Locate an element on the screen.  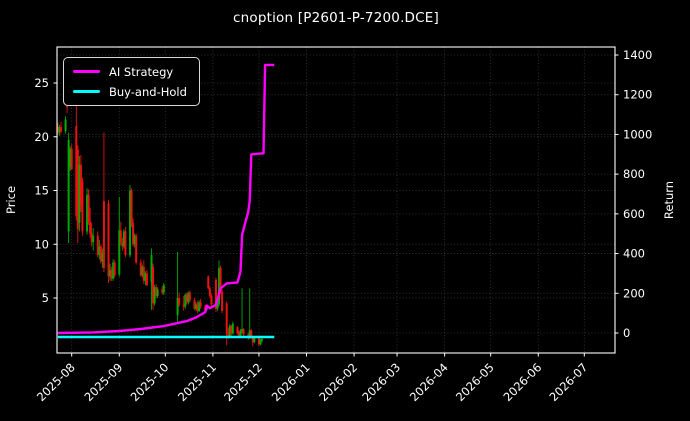
axis-title-price: Price is located at coordinates (11, 200).